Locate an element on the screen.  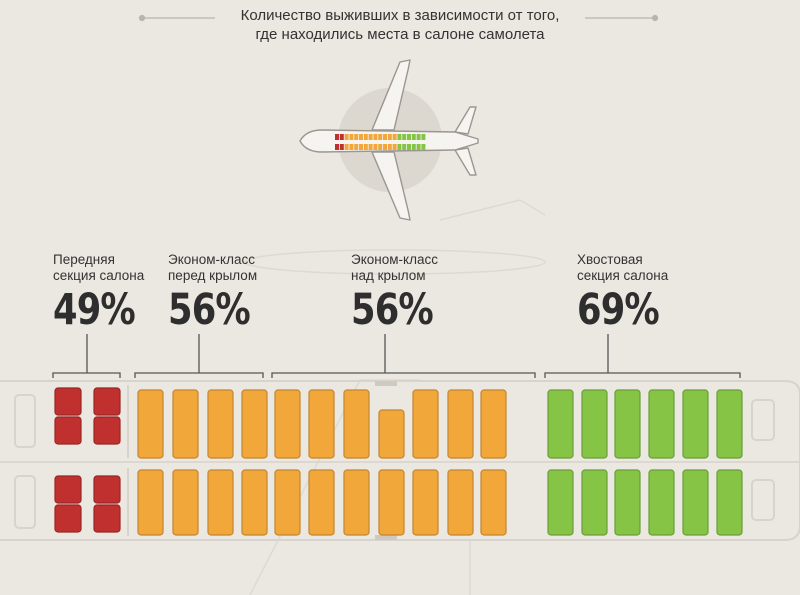
section-economy-over-wing: Эконом-класс над крылом 56% is located at coordinates (401, 292).